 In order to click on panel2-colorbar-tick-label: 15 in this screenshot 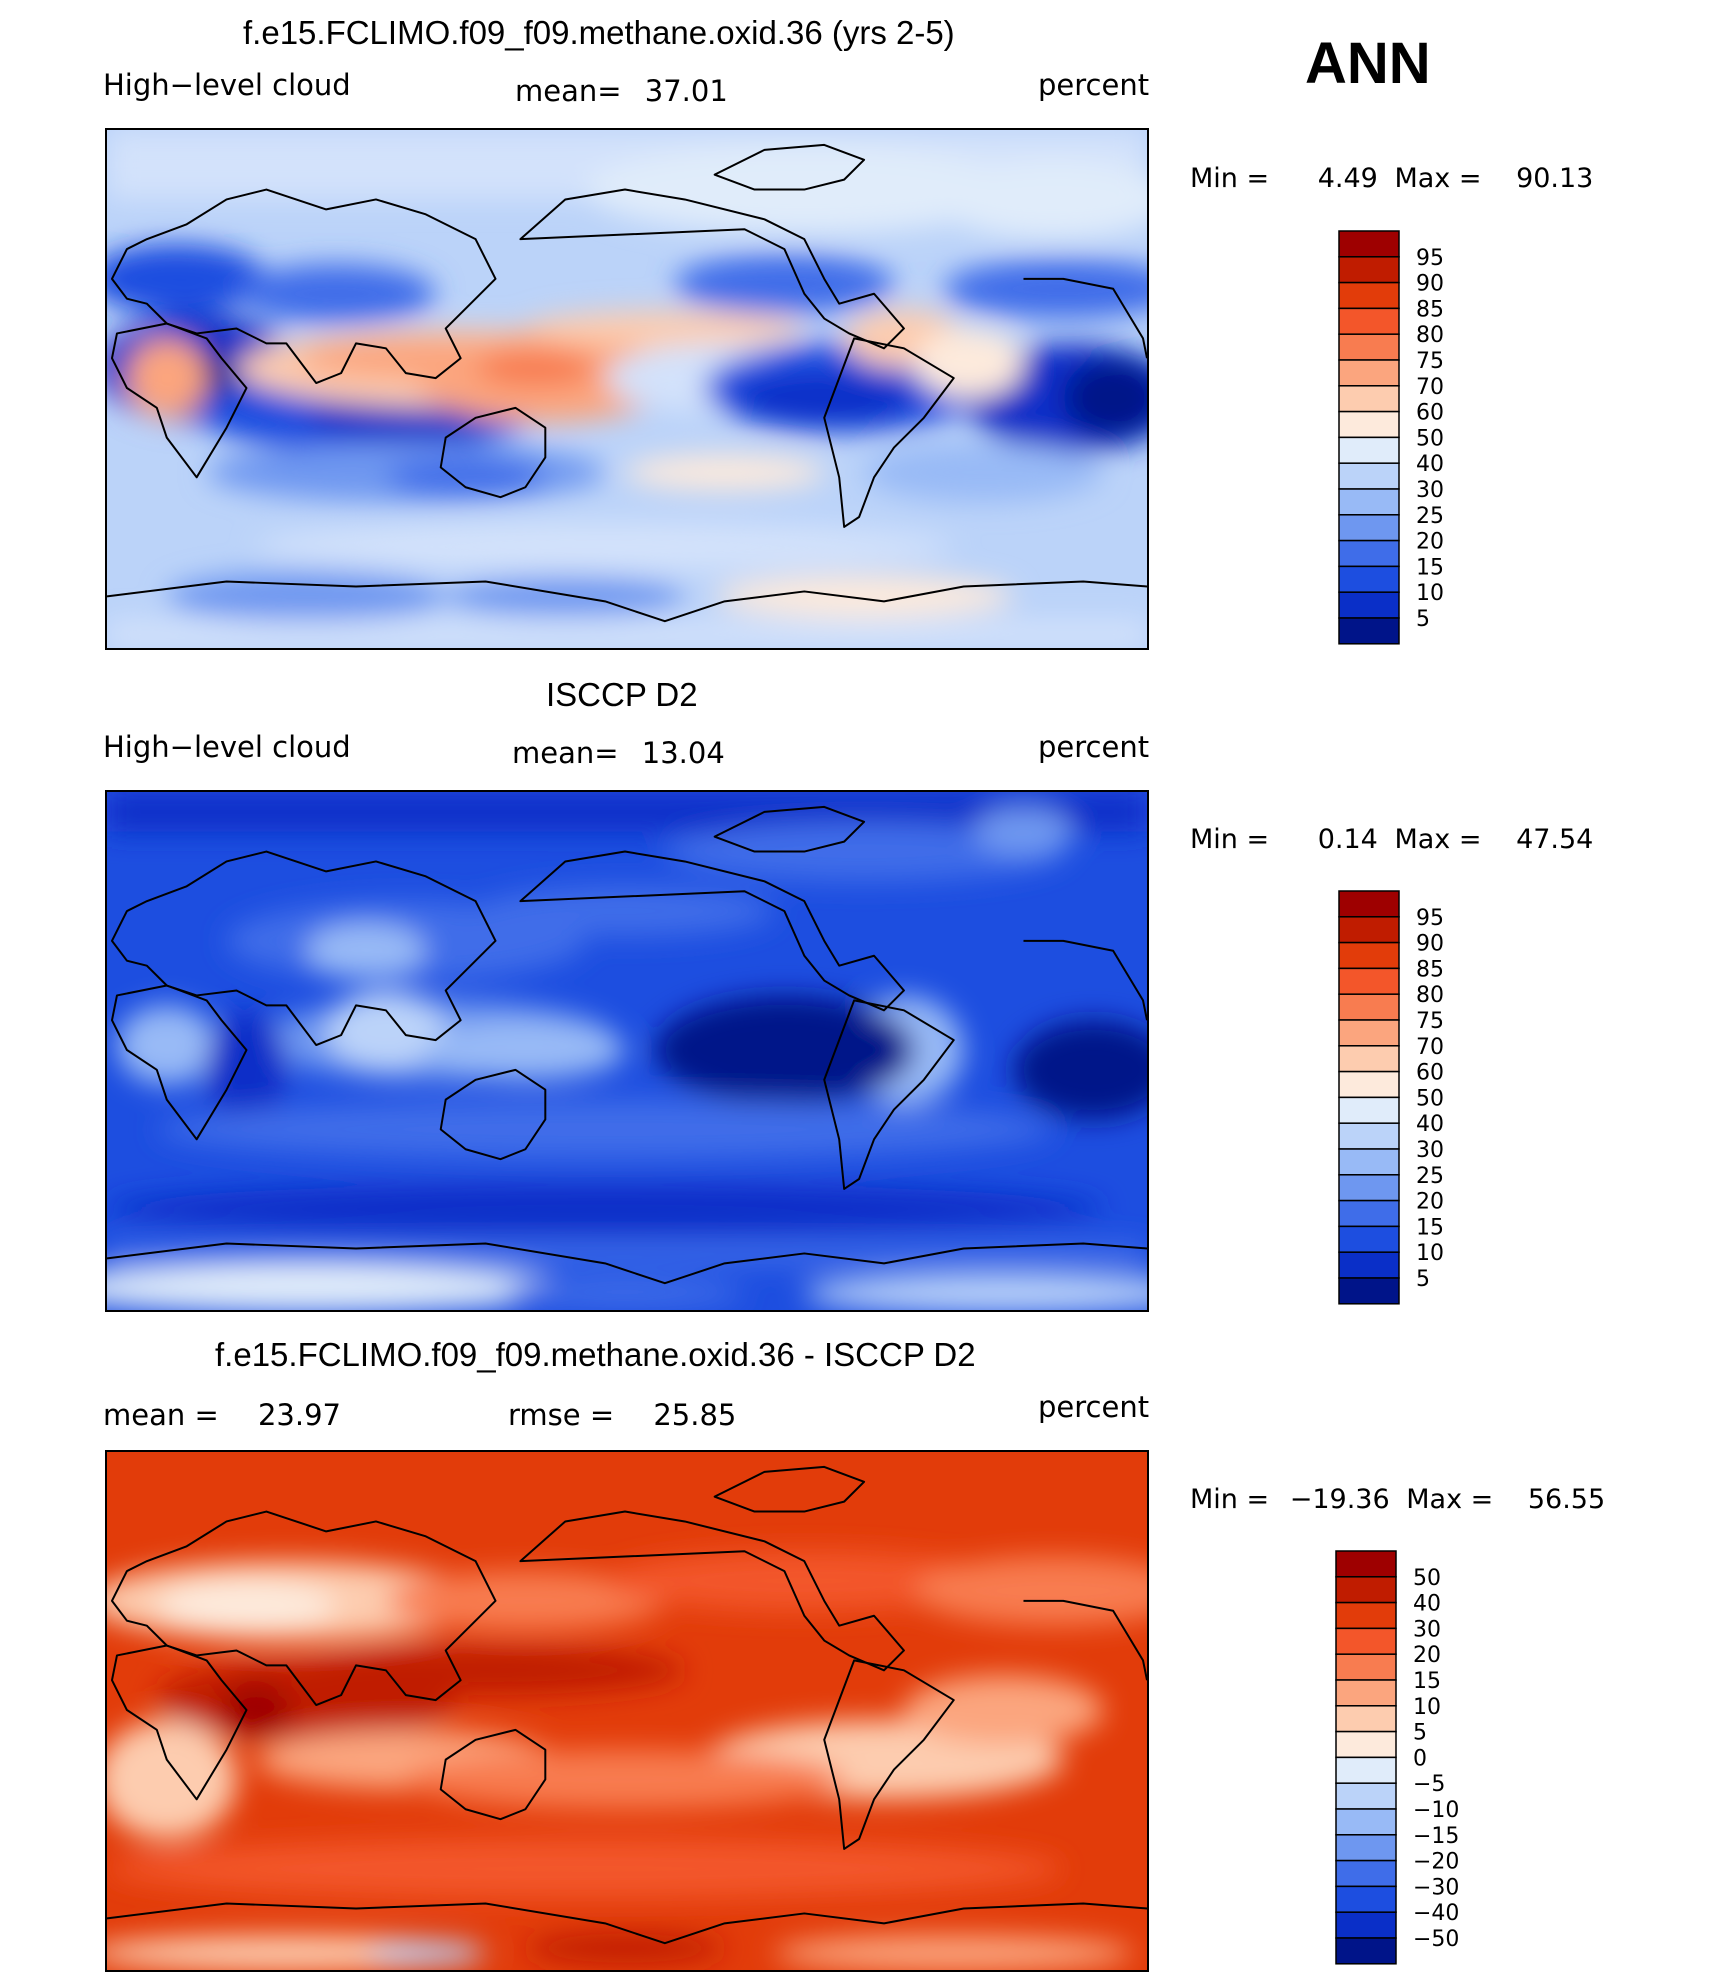, I will do `click(1430, 1227)`.